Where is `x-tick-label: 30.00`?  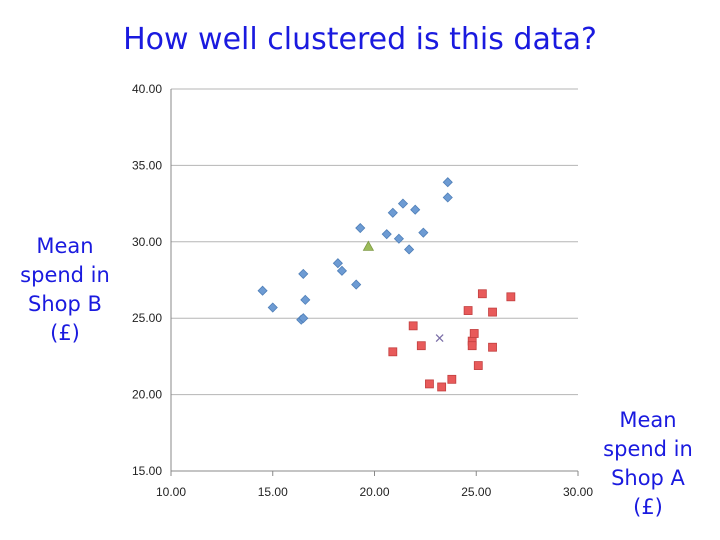 x-tick-label: 30.00 is located at coordinates (578, 492).